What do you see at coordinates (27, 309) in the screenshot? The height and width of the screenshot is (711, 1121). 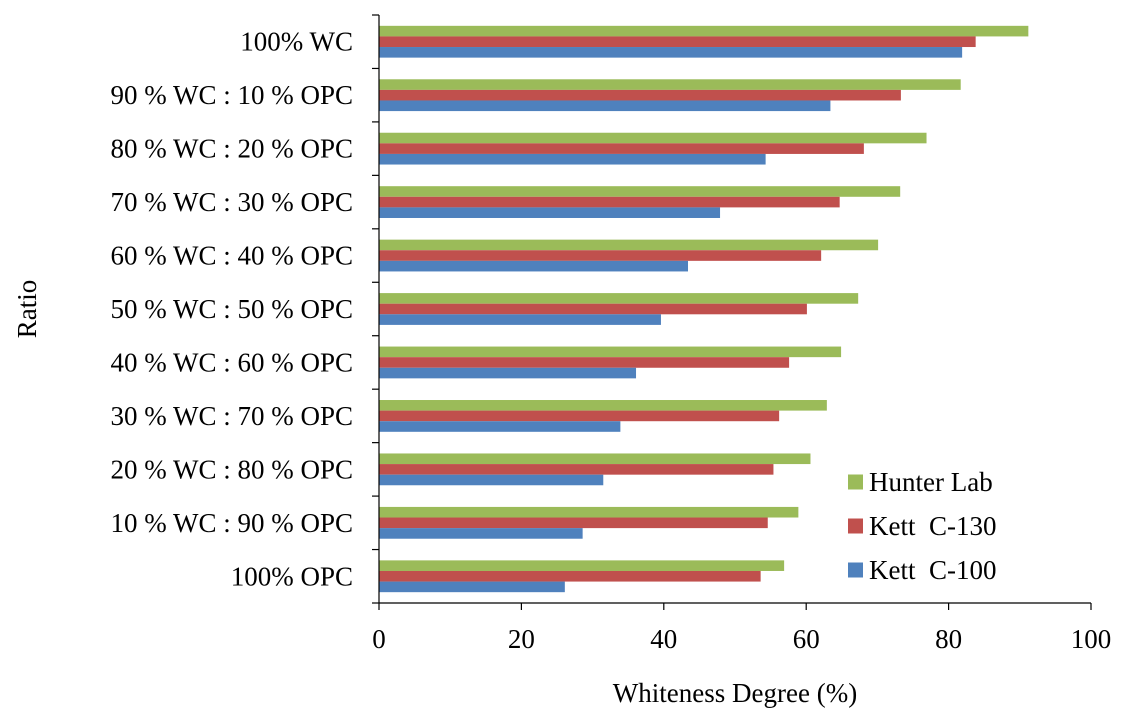 I see `y-axis-title: Ratio` at bounding box center [27, 309].